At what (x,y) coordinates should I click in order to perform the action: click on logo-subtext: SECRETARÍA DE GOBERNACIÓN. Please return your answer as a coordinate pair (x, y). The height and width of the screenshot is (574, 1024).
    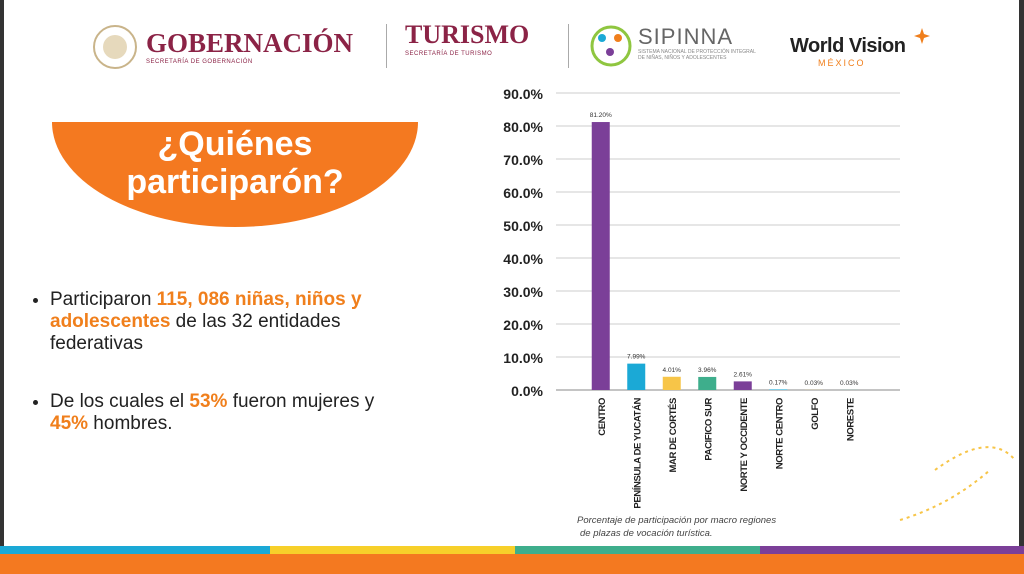
    Looking at the image, I should click on (199, 62).